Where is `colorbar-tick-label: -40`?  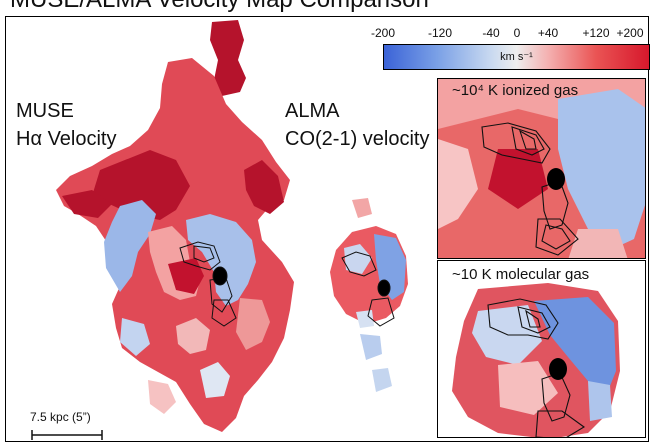 colorbar-tick-label: -40 is located at coordinates (491, 33).